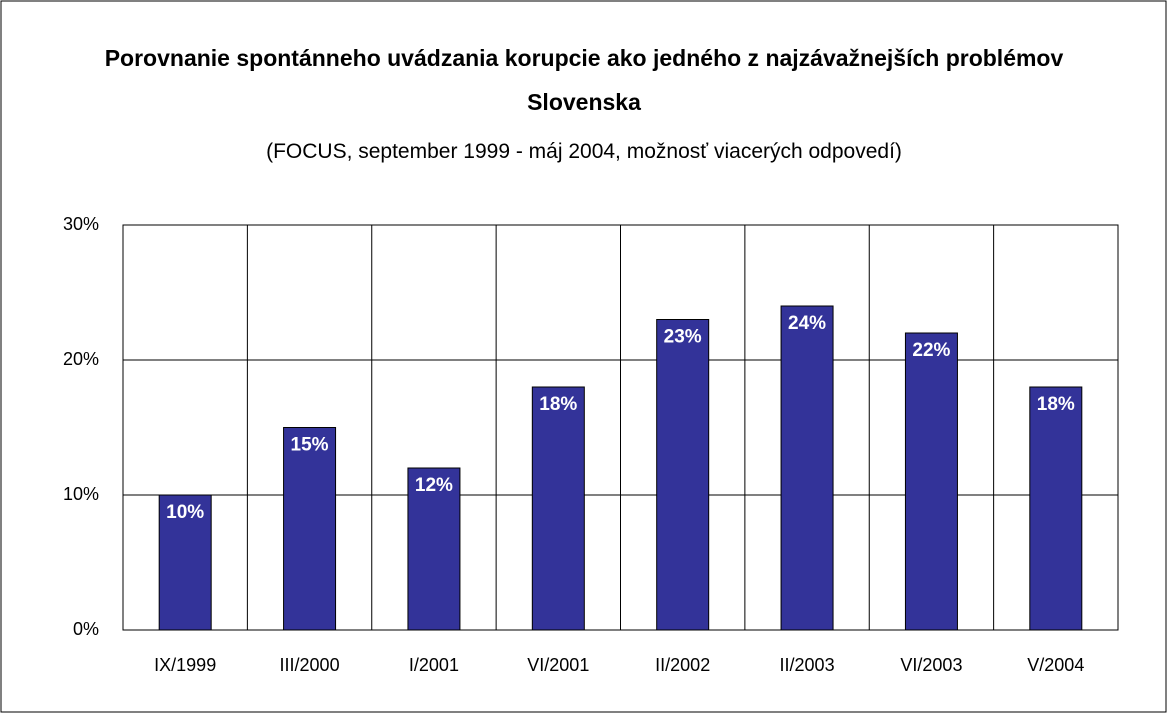 The width and height of the screenshot is (1168, 722). I want to click on y-tick-label: 0%, so click(86, 629).